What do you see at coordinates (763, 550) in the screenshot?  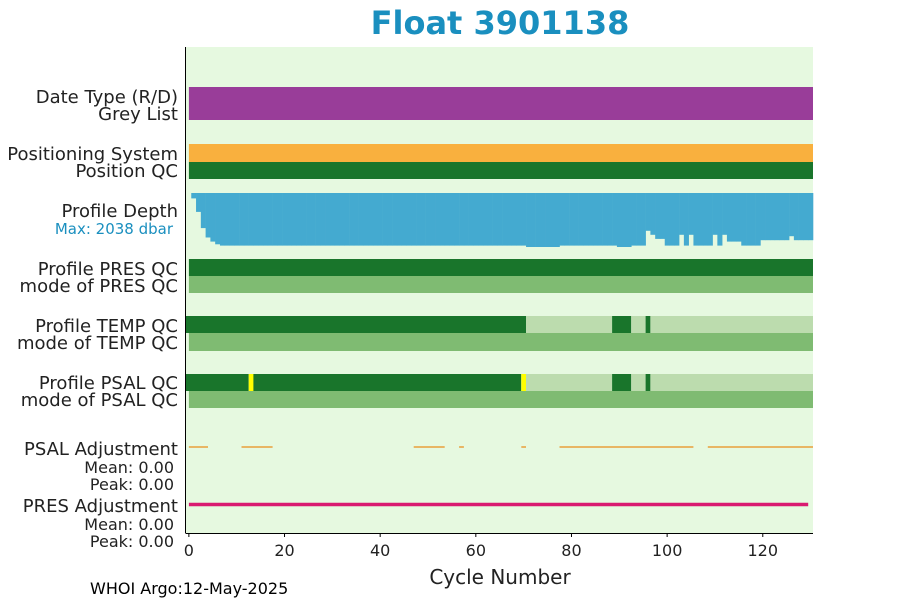 I see `x-tick-label-120: 120` at bounding box center [763, 550].